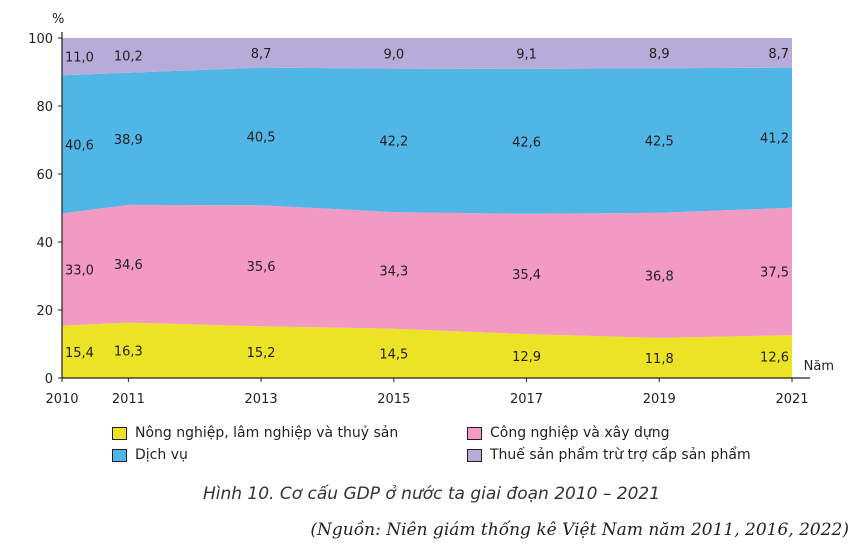 This screenshot has width=863, height=551. What do you see at coordinates (580, 433) in the screenshot?
I see `legend-label: Công nghiệp và xây dựng` at bounding box center [580, 433].